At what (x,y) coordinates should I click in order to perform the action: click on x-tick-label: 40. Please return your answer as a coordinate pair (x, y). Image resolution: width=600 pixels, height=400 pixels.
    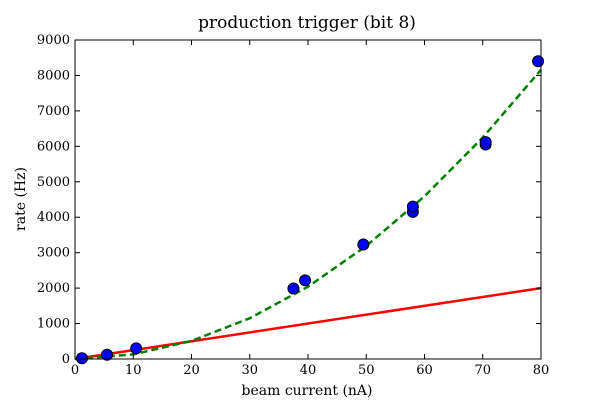
    Looking at the image, I should click on (308, 370).